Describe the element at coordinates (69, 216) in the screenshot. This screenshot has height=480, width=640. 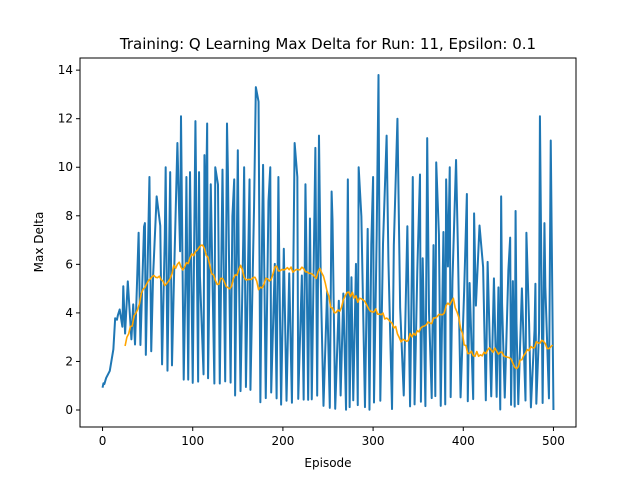
I see `y-tick-label: 8` at that location.